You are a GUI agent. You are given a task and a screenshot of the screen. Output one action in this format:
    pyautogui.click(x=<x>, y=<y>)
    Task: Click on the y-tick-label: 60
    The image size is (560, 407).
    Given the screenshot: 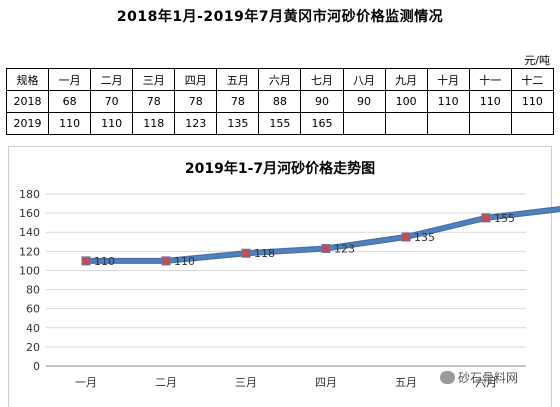 What is the action you would take?
    pyautogui.click(x=33, y=309)
    